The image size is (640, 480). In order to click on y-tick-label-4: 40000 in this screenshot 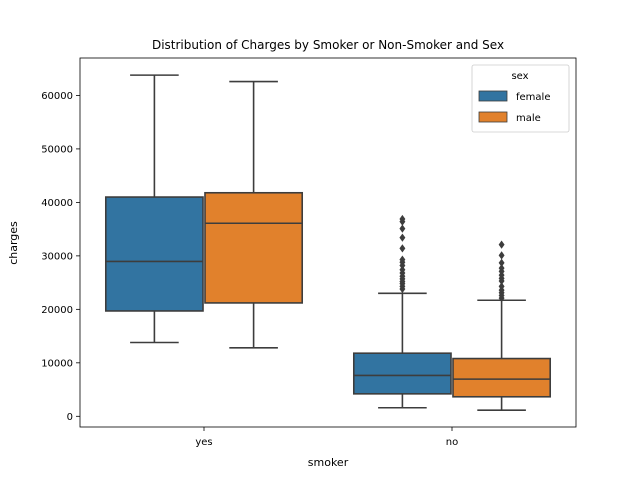, I will do `click(57, 203)`.